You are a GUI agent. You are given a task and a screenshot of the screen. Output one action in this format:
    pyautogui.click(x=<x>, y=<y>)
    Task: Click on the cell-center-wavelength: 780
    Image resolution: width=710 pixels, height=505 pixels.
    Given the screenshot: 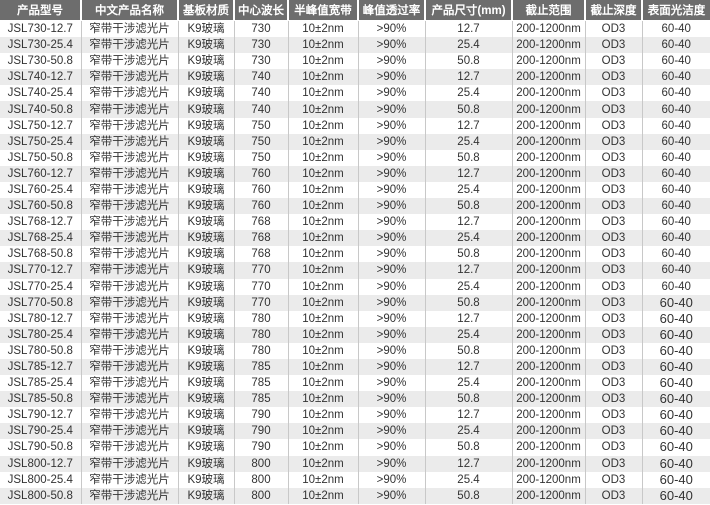 What is the action you would take?
    pyautogui.click(x=261, y=350)
    